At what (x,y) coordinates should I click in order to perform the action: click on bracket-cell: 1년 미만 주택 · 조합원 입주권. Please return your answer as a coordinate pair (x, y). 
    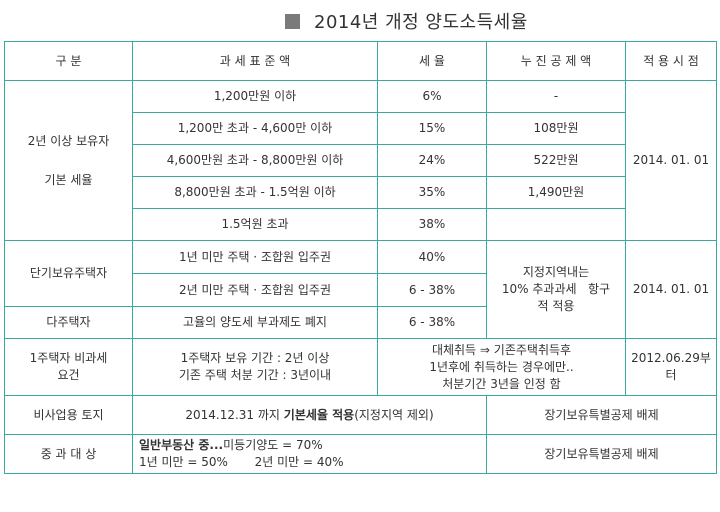
    Looking at the image, I should click on (255, 257).